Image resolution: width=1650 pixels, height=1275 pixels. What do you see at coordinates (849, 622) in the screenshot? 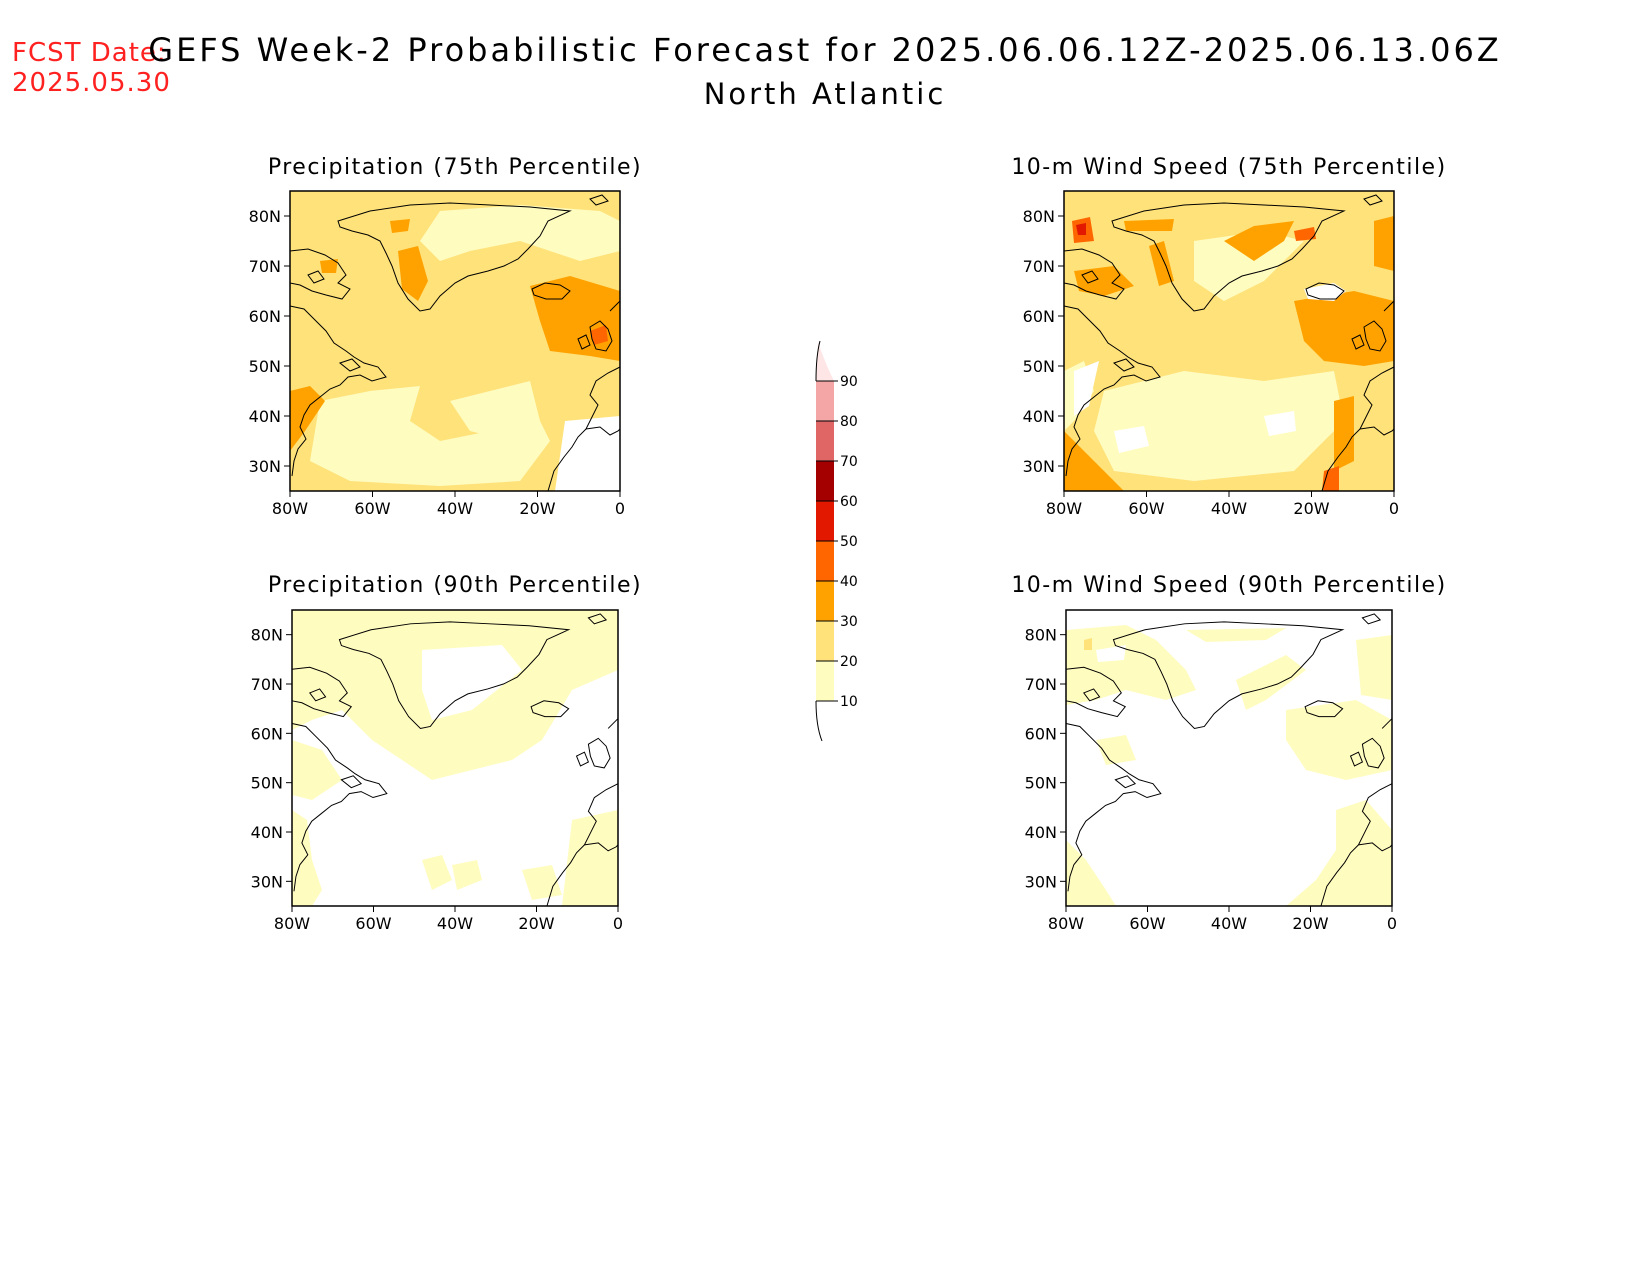
I see `colorbar-label: 30` at bounding box center [849, 622].